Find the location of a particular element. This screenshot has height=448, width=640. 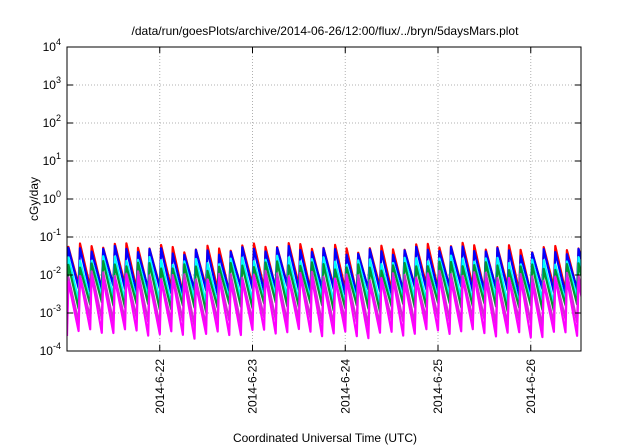

x-axis-title: Coordinated Universal Time (UTC) is located at coordinates (325, 438).